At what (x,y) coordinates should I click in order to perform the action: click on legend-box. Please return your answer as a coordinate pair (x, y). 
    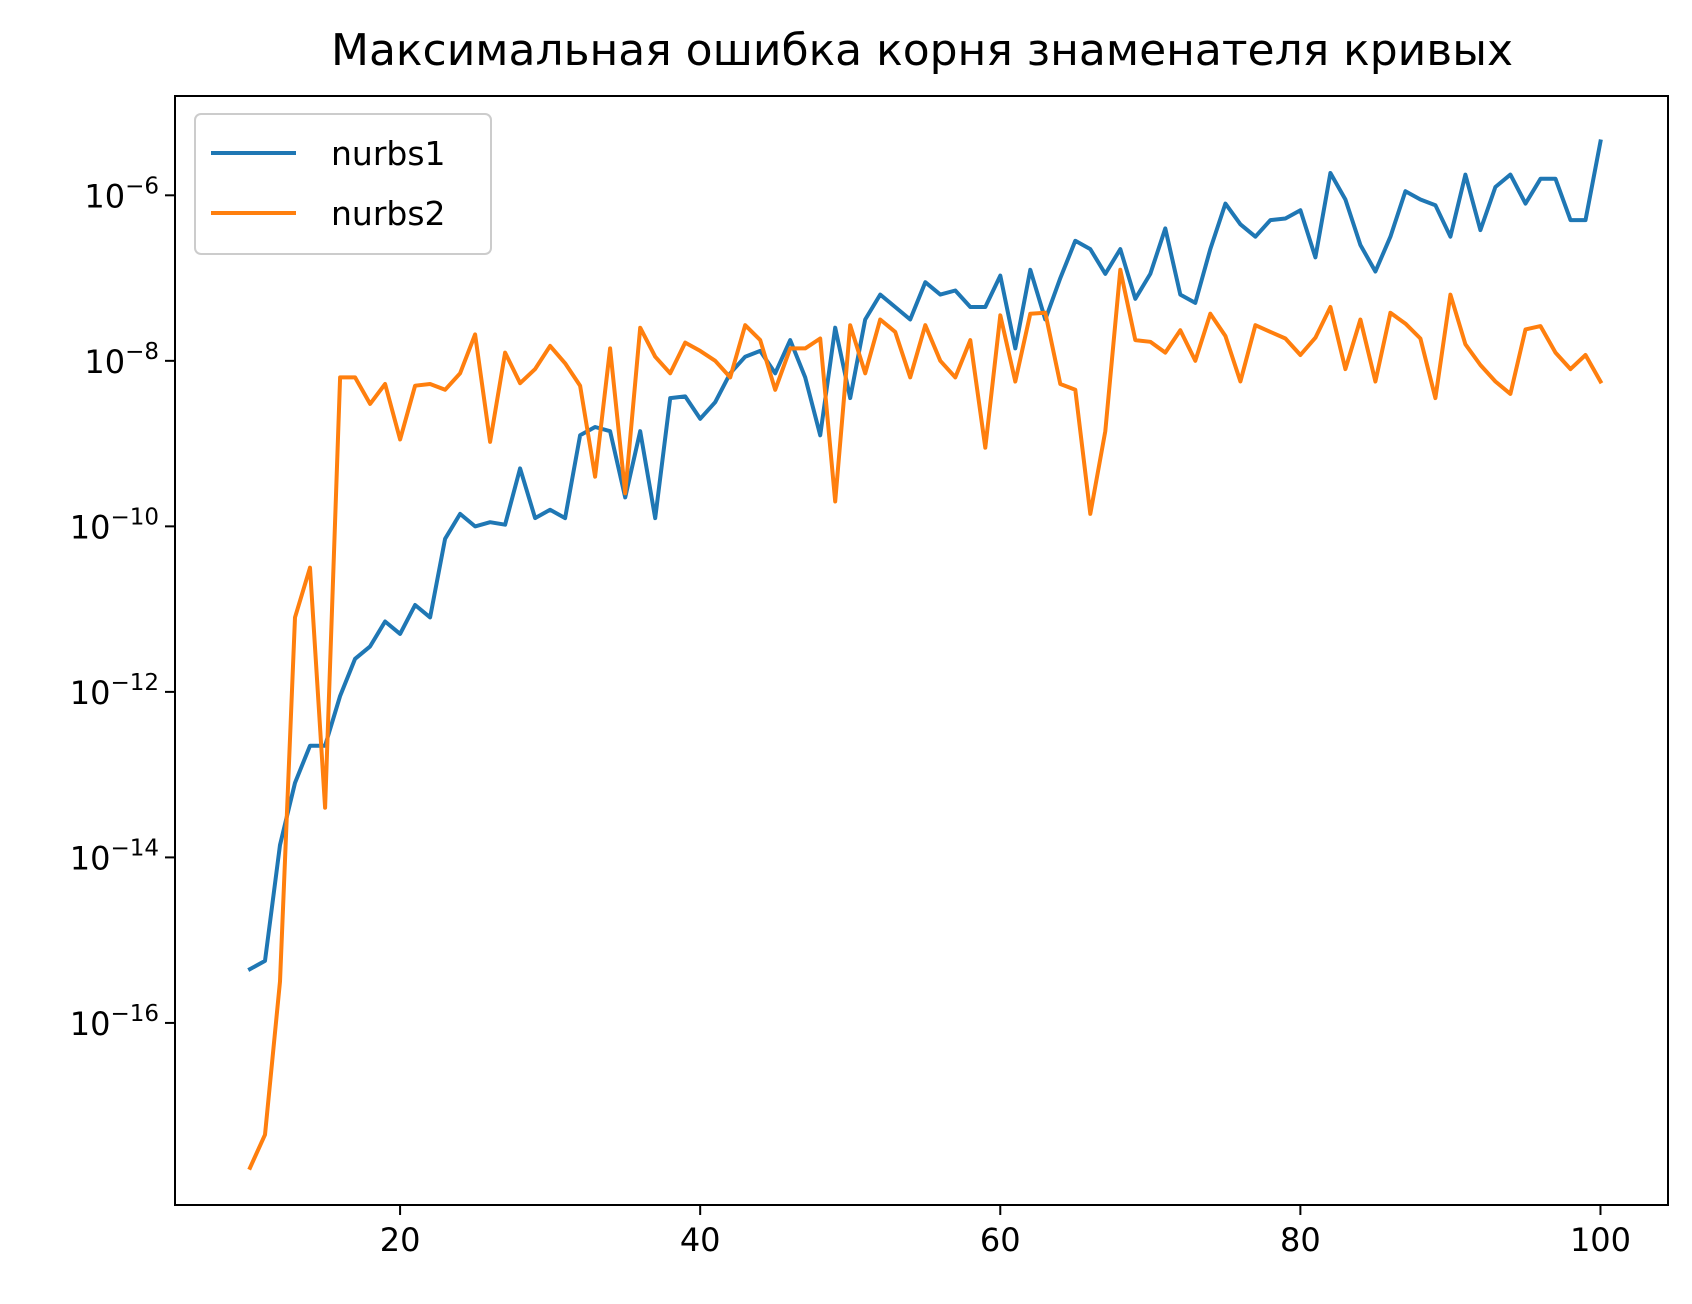
    Looking at the image, I should click on (343, 184).